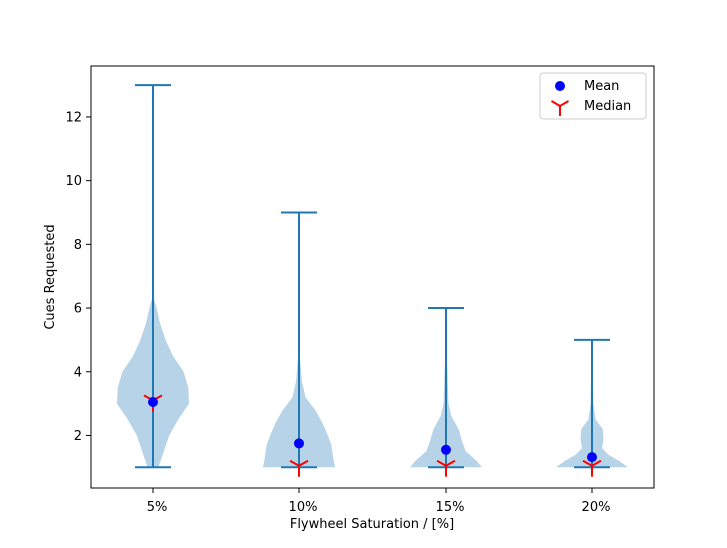 This screenshot has height=548, width=727. Describe the element at coordinates (78, 436) in the screenshot. I see `y-tick-label: 2` at that location.